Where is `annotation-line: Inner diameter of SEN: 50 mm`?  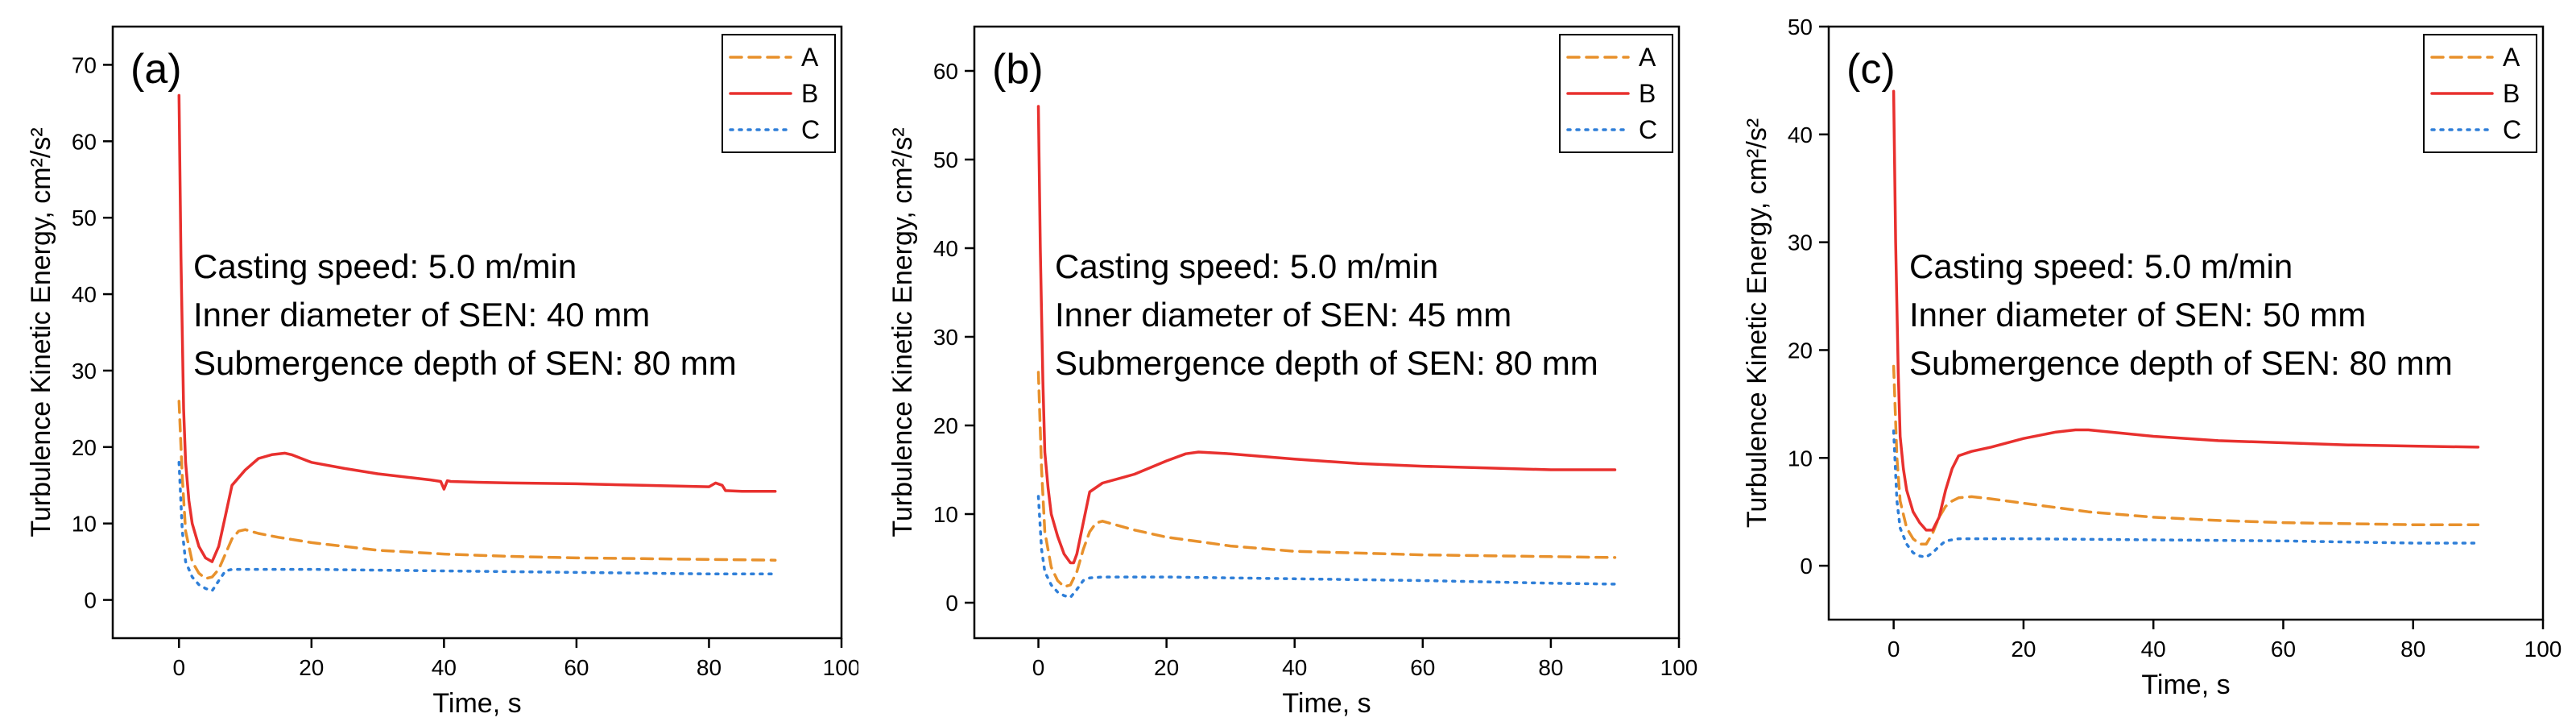
annotation-line: Inner diameter of SEN: 50 mm is located at coordinates (2137, 315).